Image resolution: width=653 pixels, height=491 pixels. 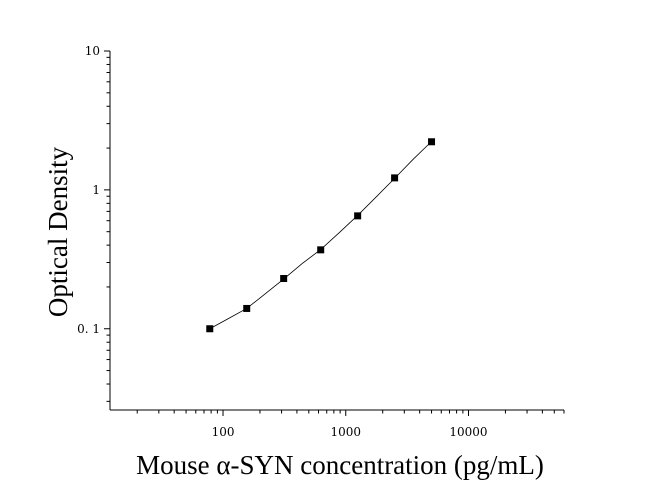 I want to click on y-tick-label: 1, so click(x=96, y=190).